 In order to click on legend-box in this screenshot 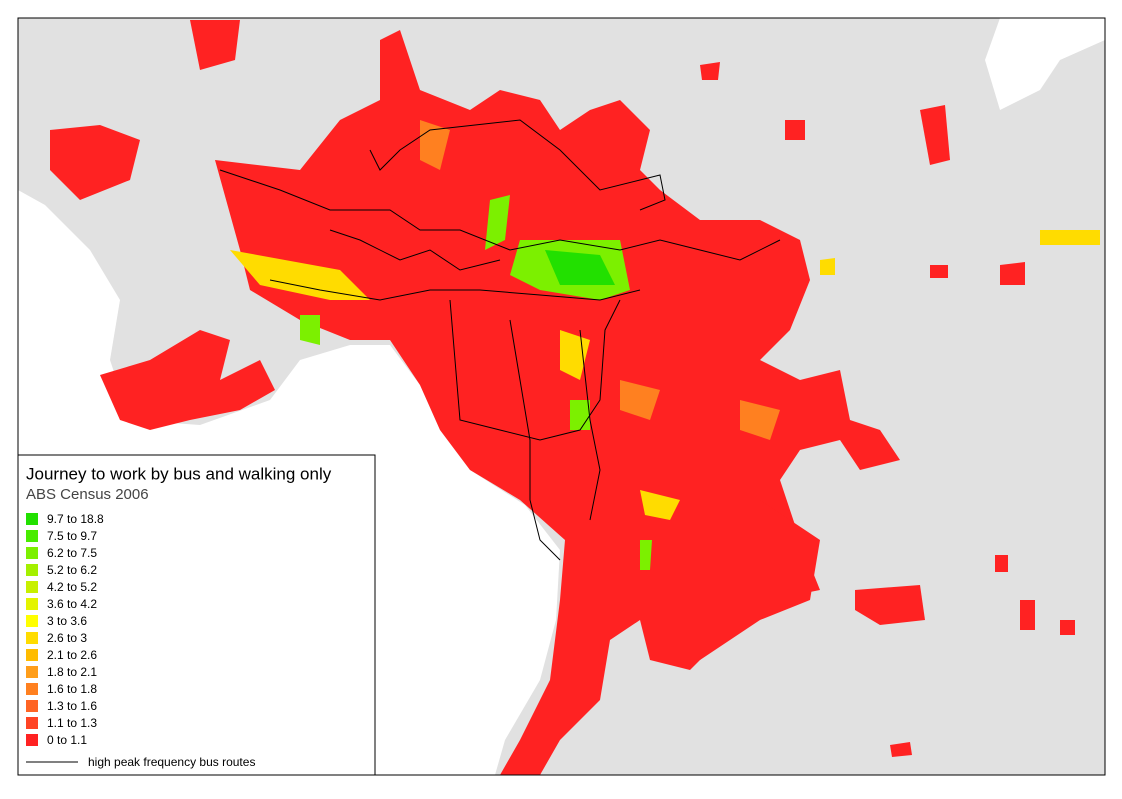, I will do `click(196, 615)`.